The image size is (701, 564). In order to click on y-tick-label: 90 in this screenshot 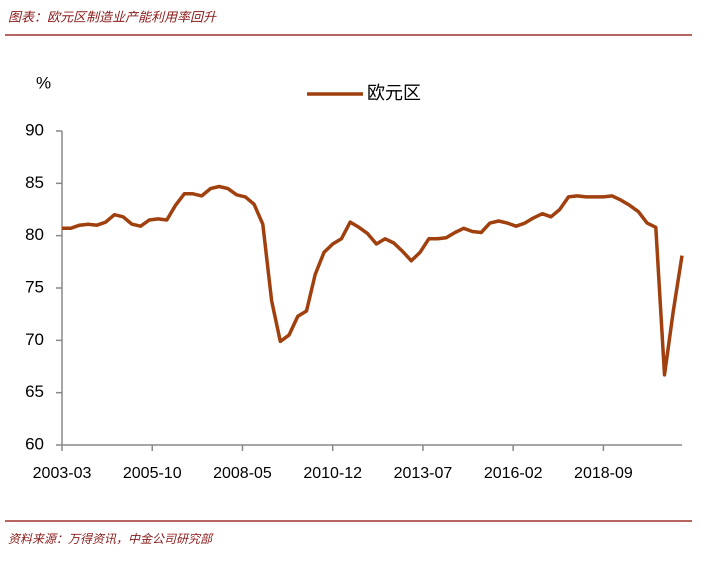, I will do `click(34, 129)`.